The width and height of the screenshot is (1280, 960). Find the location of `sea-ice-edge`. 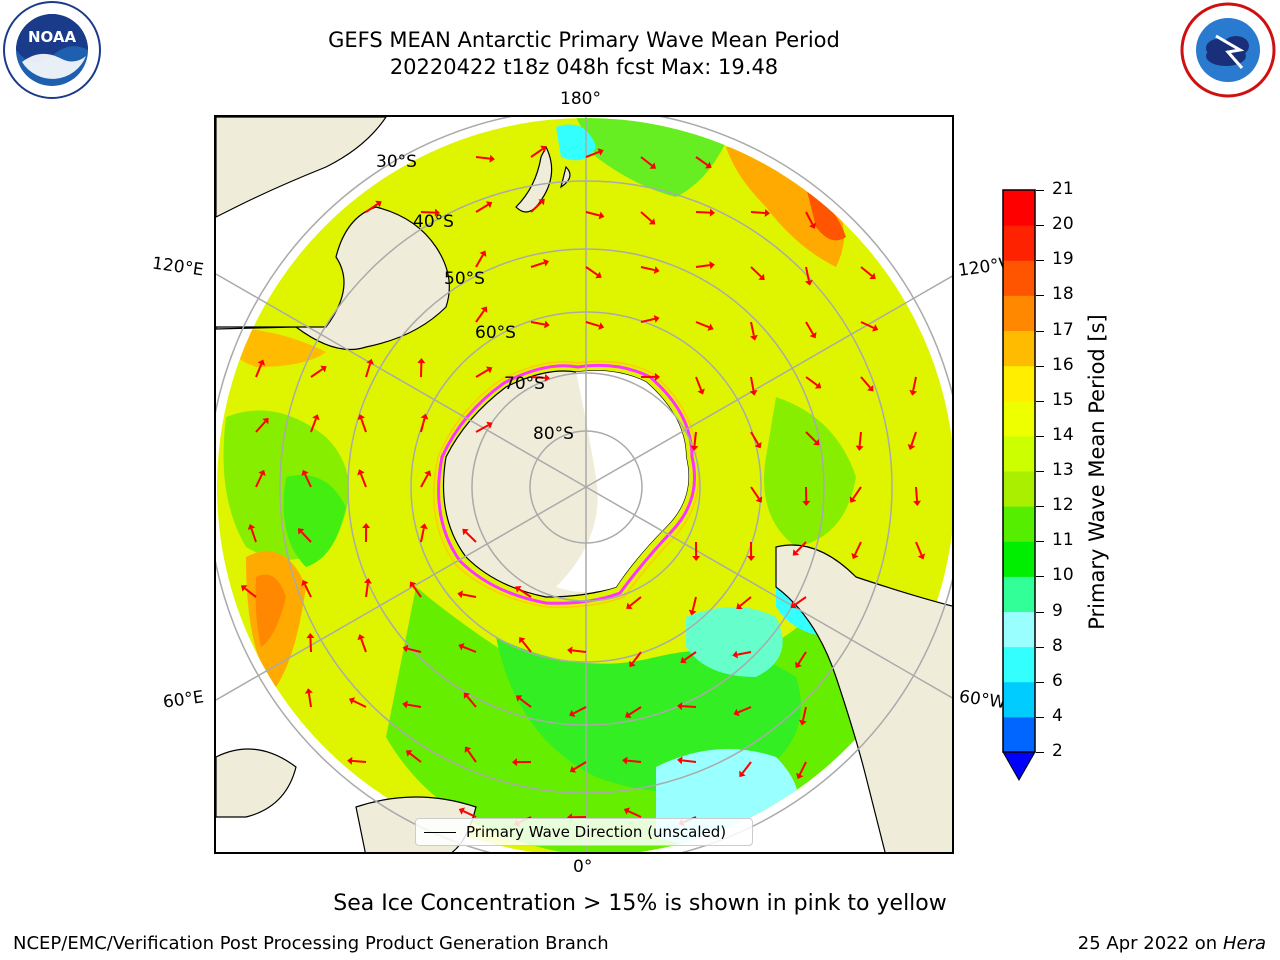

sea-ice-edge is located at coordinates (566, 484).